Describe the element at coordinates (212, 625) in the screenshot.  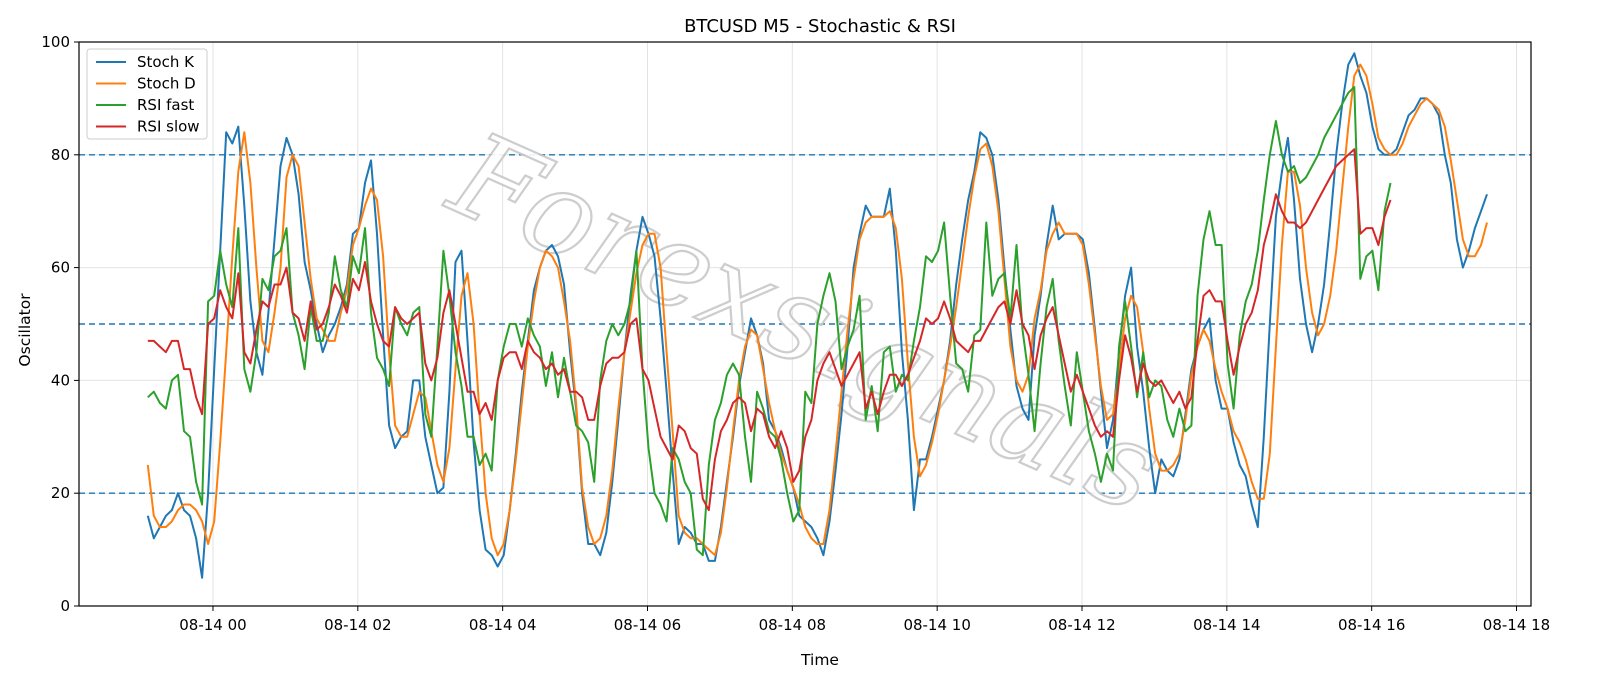
I see `x-tick-label: 08-14 00` at that location.